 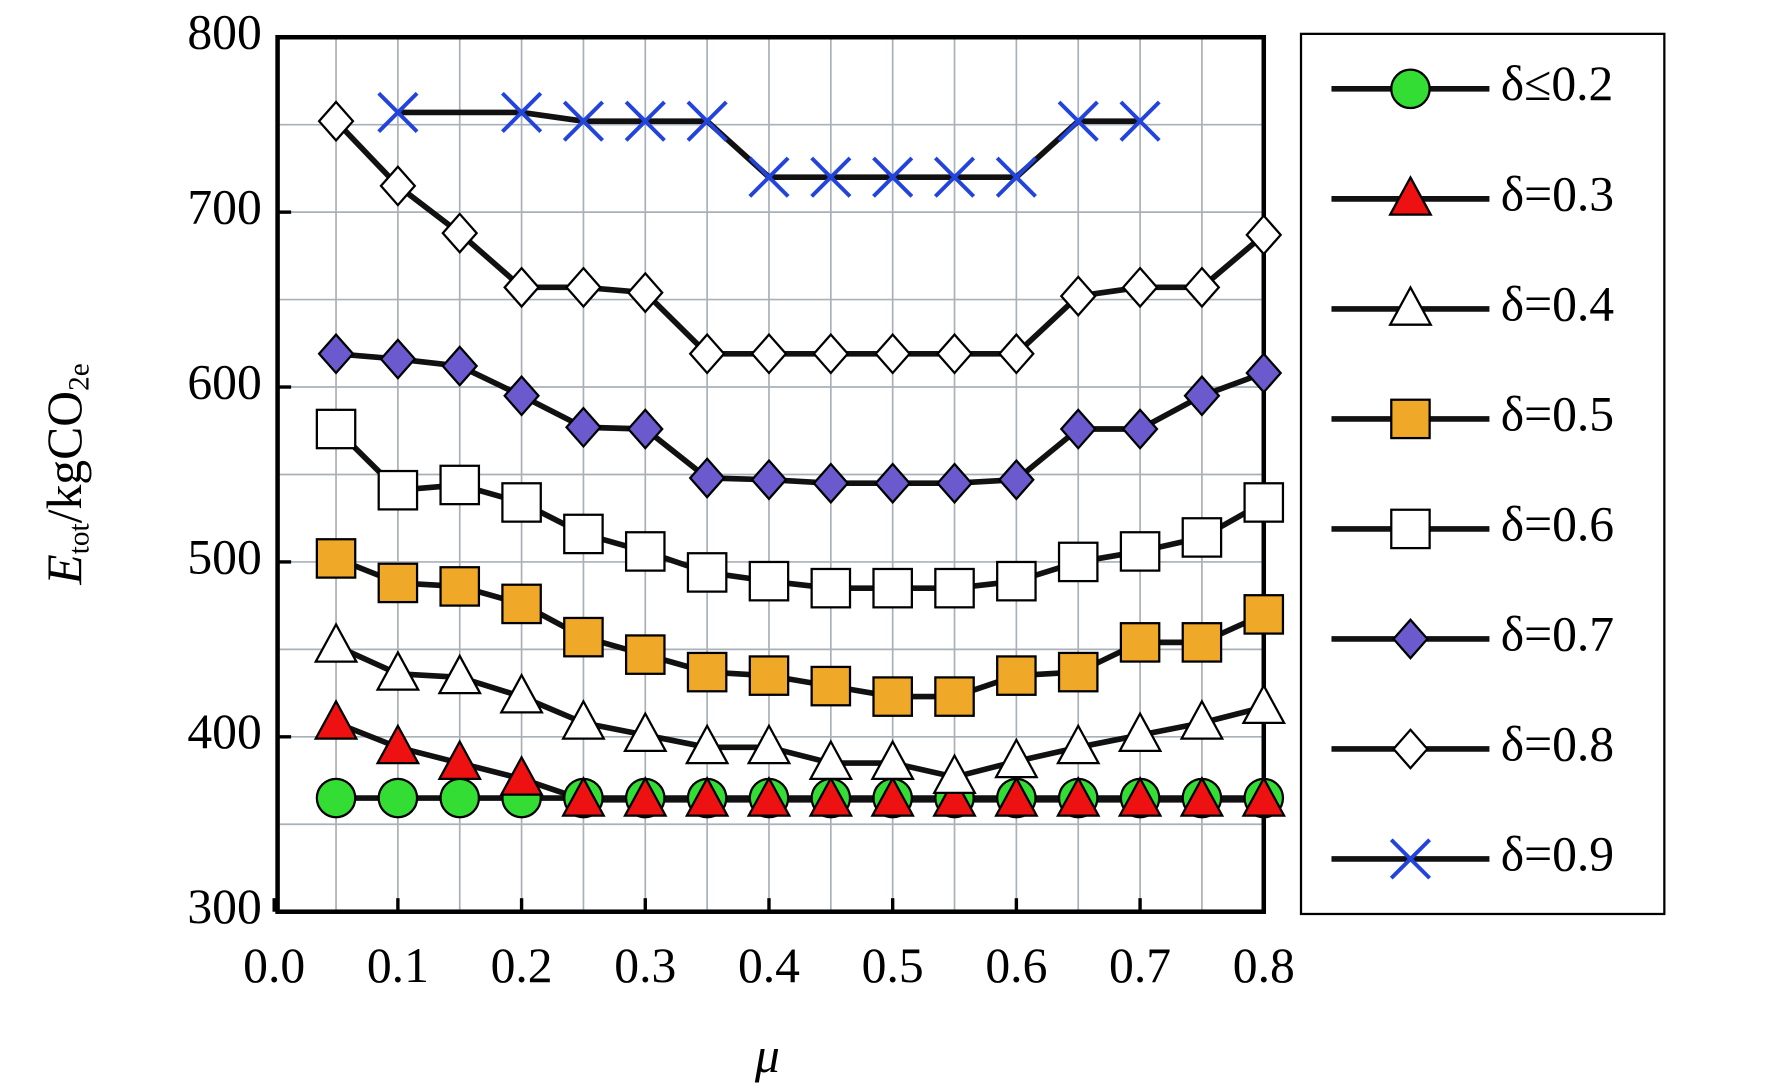 What do you see at coordinates (1557, 523) in the screenshot?
I see `legend-label: δ=0.6` at bounding box center [1557, 523].